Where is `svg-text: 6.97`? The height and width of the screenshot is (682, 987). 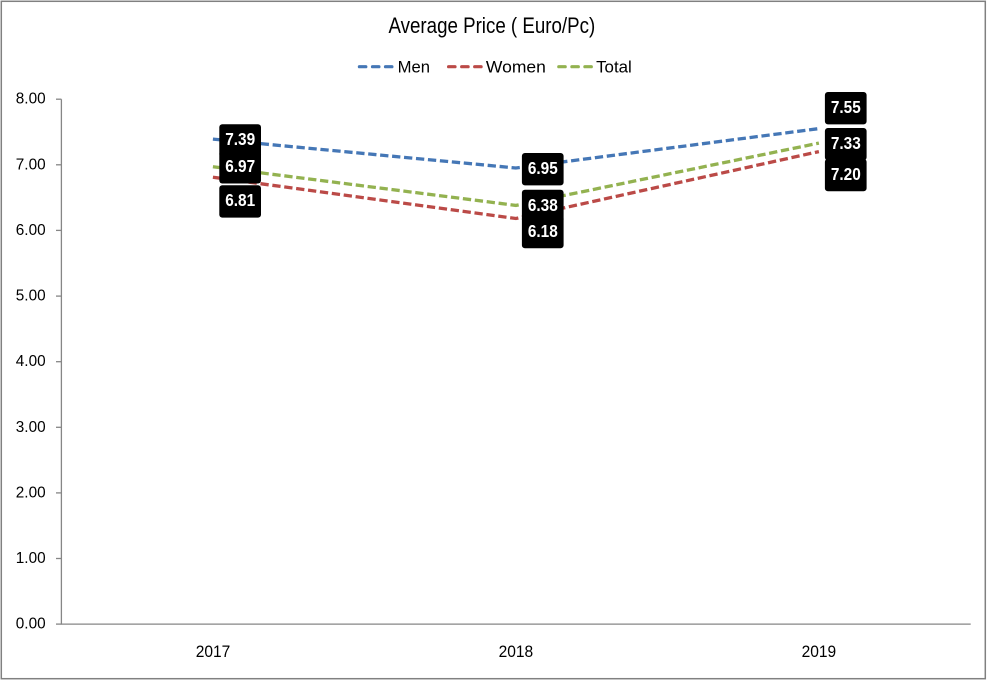 svg-text: 6.97 is located at coordinates (240, 166).